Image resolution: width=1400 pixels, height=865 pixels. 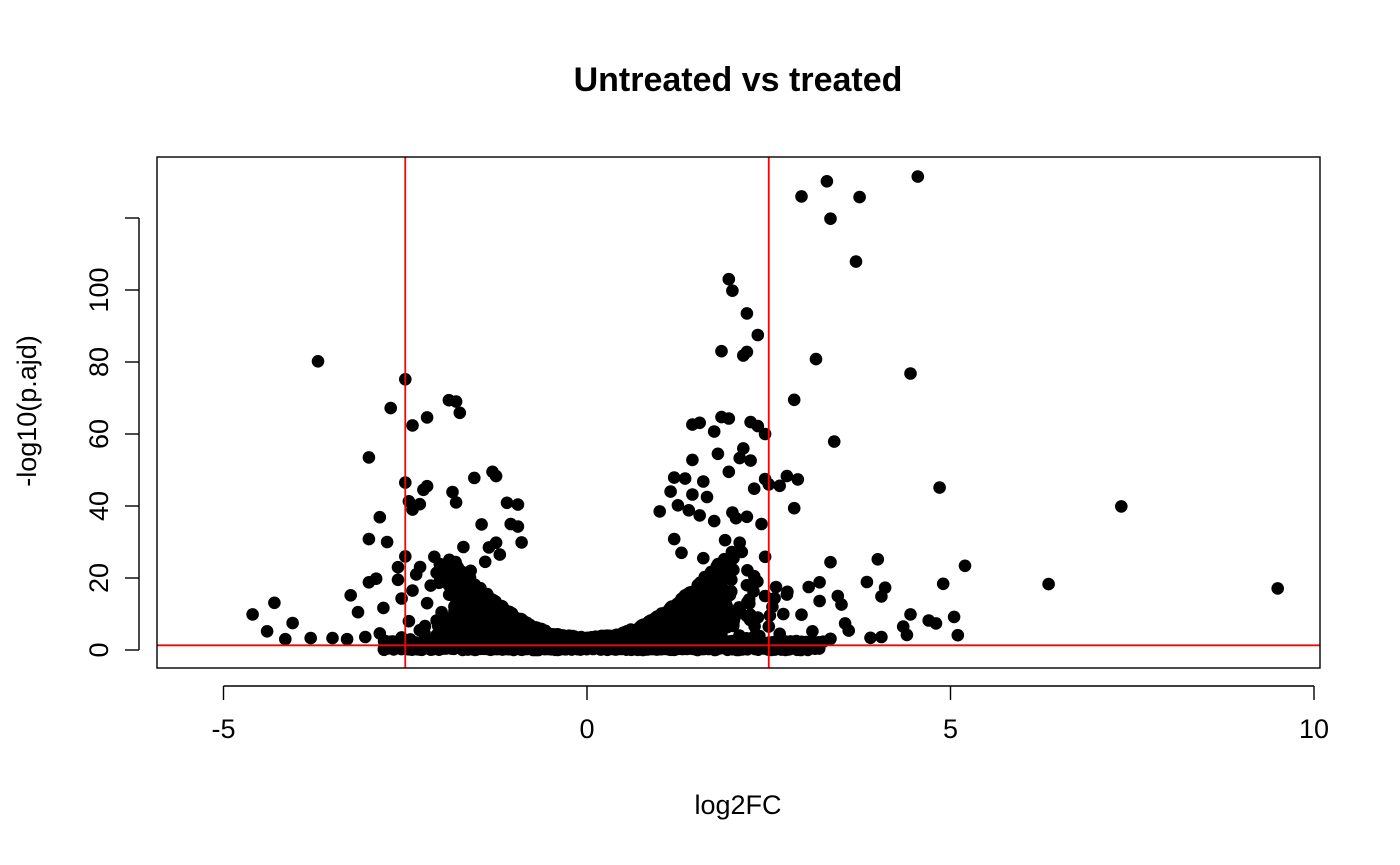 I want to click on y-tick-label: 80, so click(x=99, y=362).